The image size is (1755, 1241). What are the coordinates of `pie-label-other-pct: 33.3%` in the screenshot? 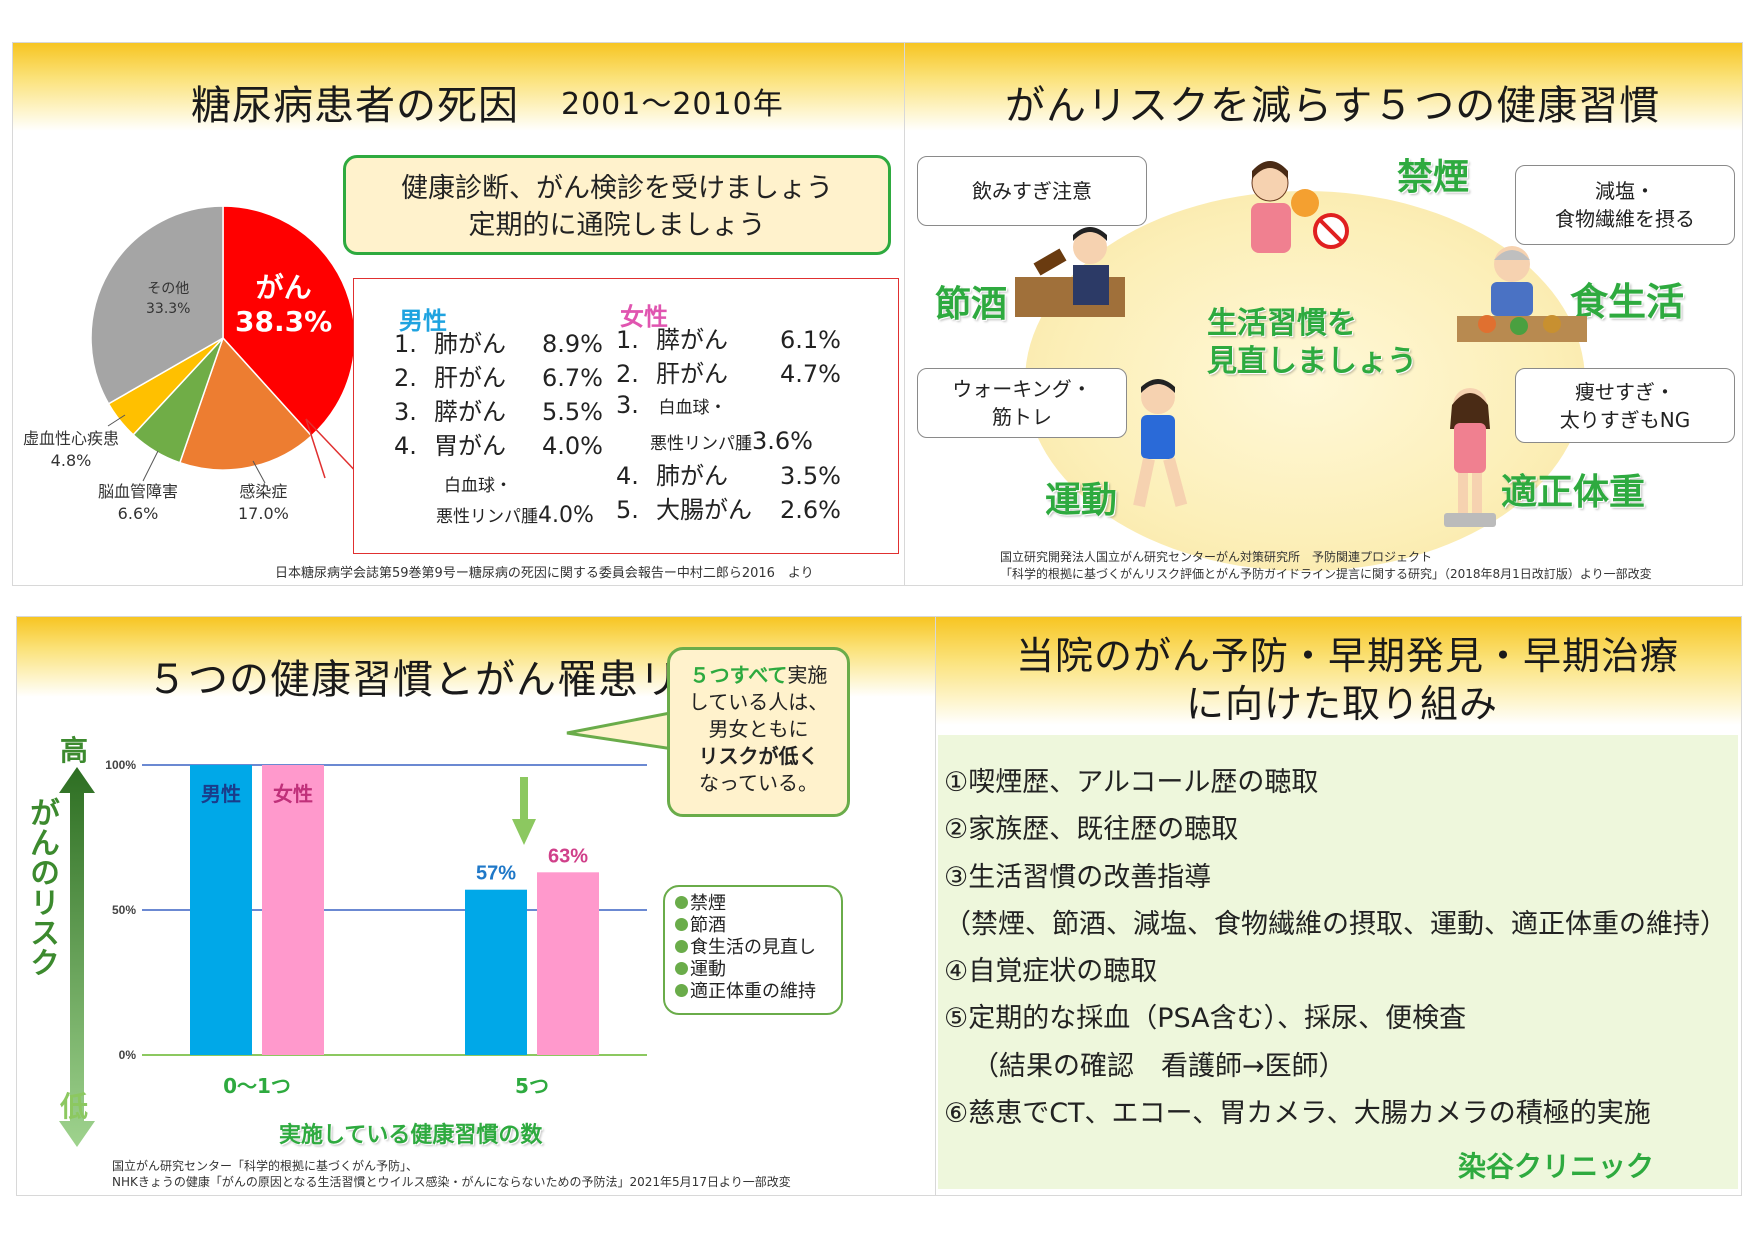 It's located at (168, 308).